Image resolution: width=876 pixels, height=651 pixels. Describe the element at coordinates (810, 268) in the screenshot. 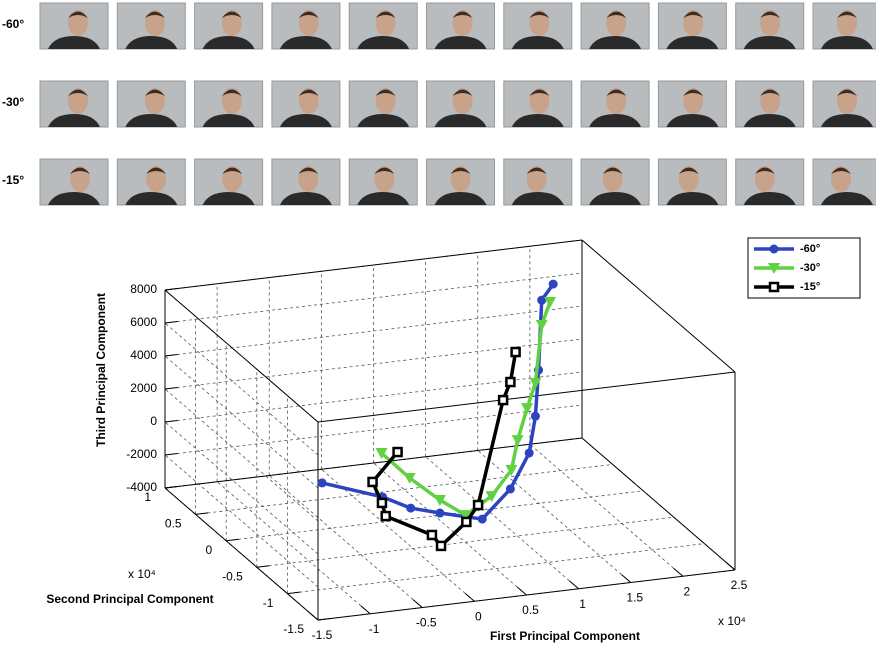

I see `legend-label: -30°` at that location.